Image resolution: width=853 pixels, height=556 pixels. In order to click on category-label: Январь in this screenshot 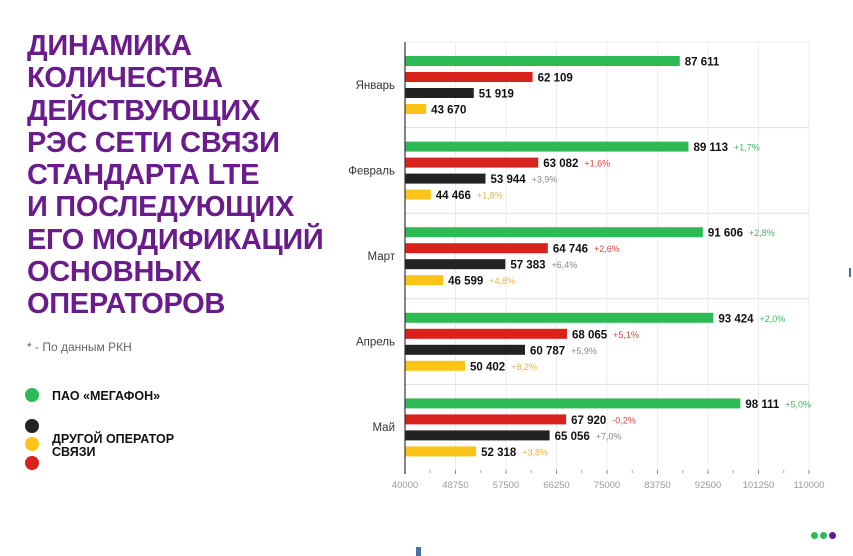, I will do `click(375, 86)`.